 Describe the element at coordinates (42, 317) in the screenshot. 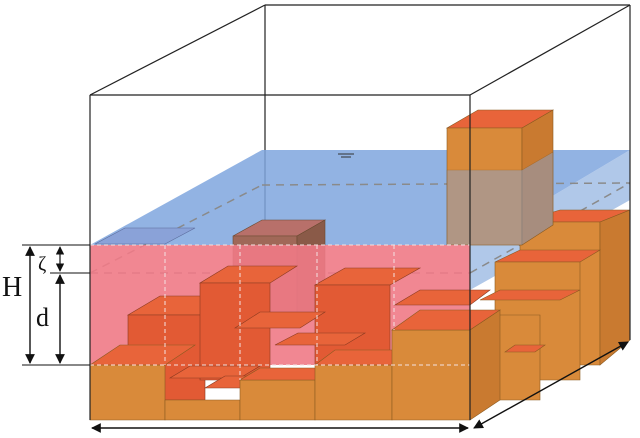

I see `label-d: d` at that location.